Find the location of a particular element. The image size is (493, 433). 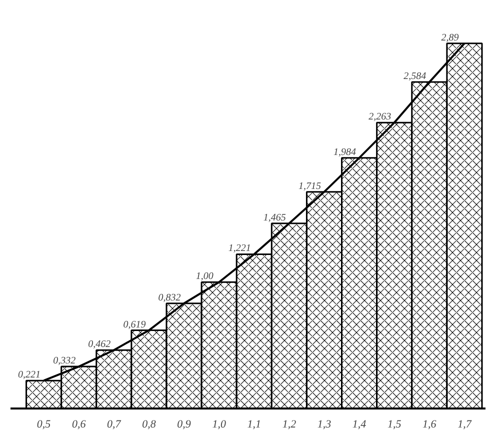

data-label: 0,832 is located at coordinates (169, 298).